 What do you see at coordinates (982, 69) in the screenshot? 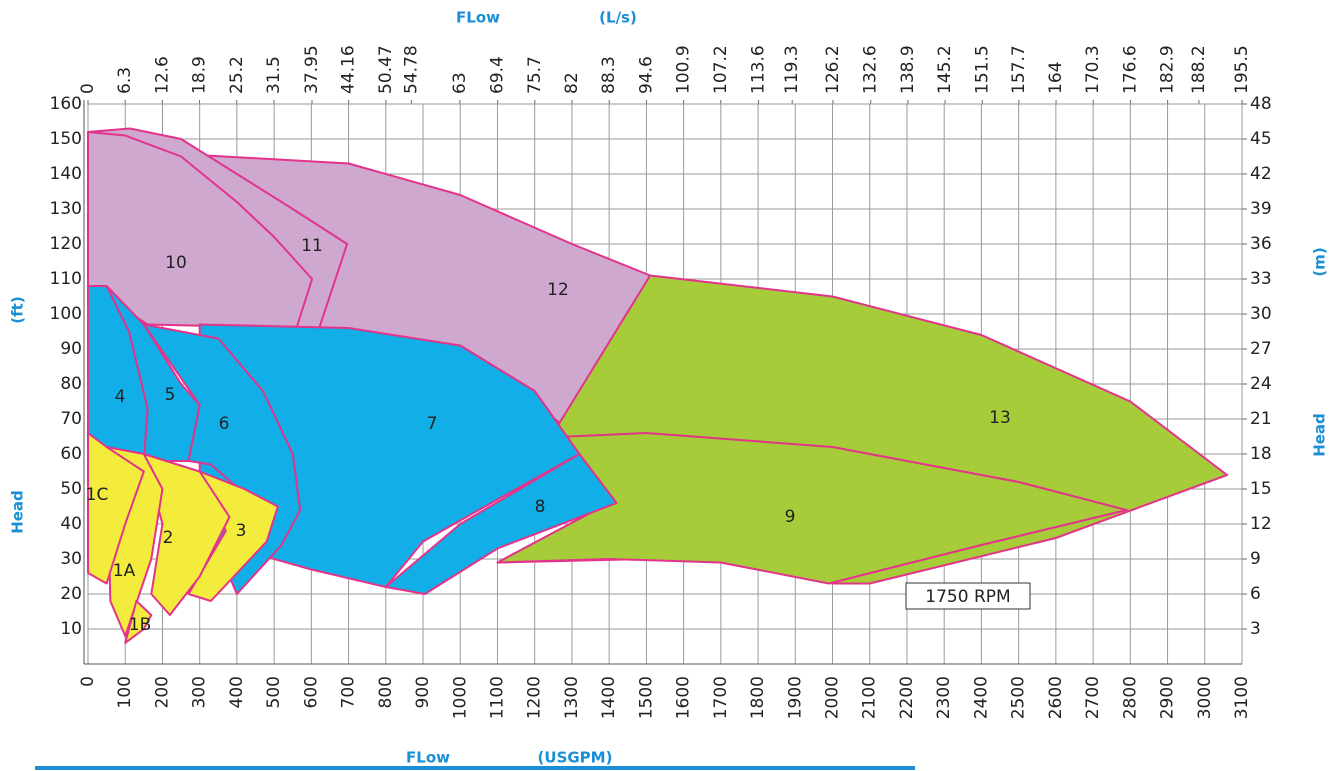
I see `x2-tick-label: 151.5` at bounding box center [982, 69].